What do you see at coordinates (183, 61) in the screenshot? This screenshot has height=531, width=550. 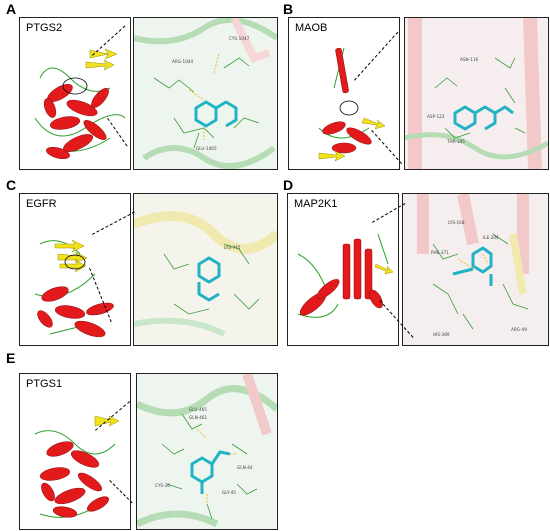 I see `residue-label-a-2: ARG-1044` at bounding box center [183, 61].